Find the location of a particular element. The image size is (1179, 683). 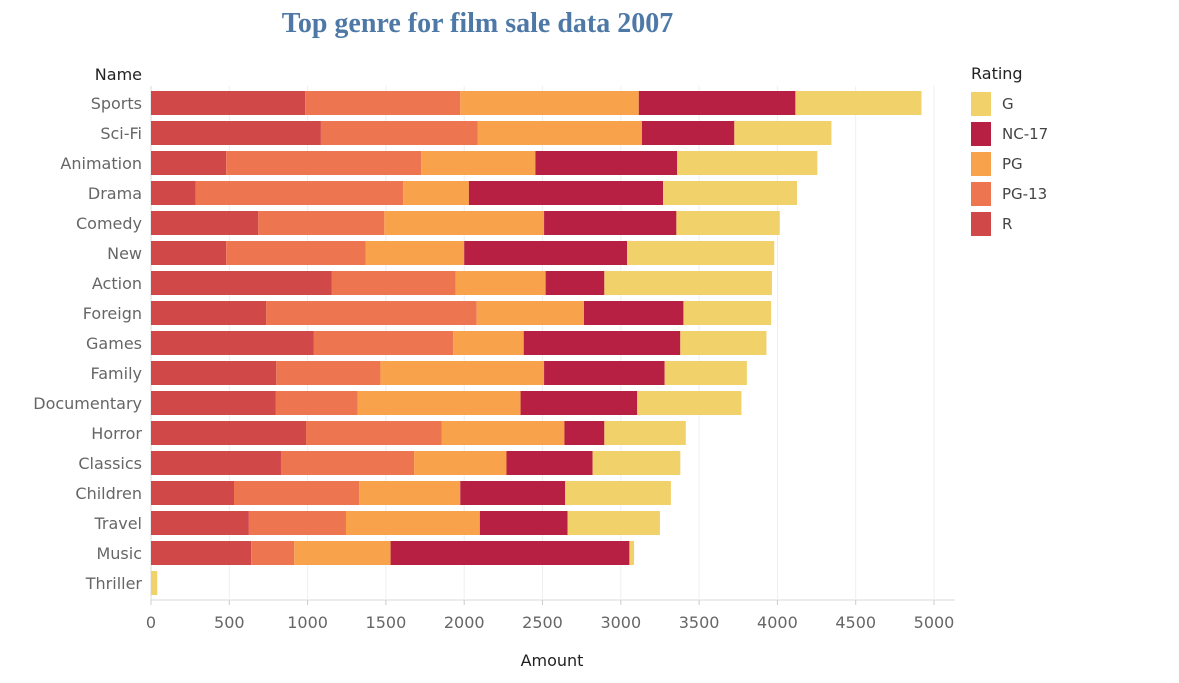

bar-segment-music-r is located at coordinates (201, 553).